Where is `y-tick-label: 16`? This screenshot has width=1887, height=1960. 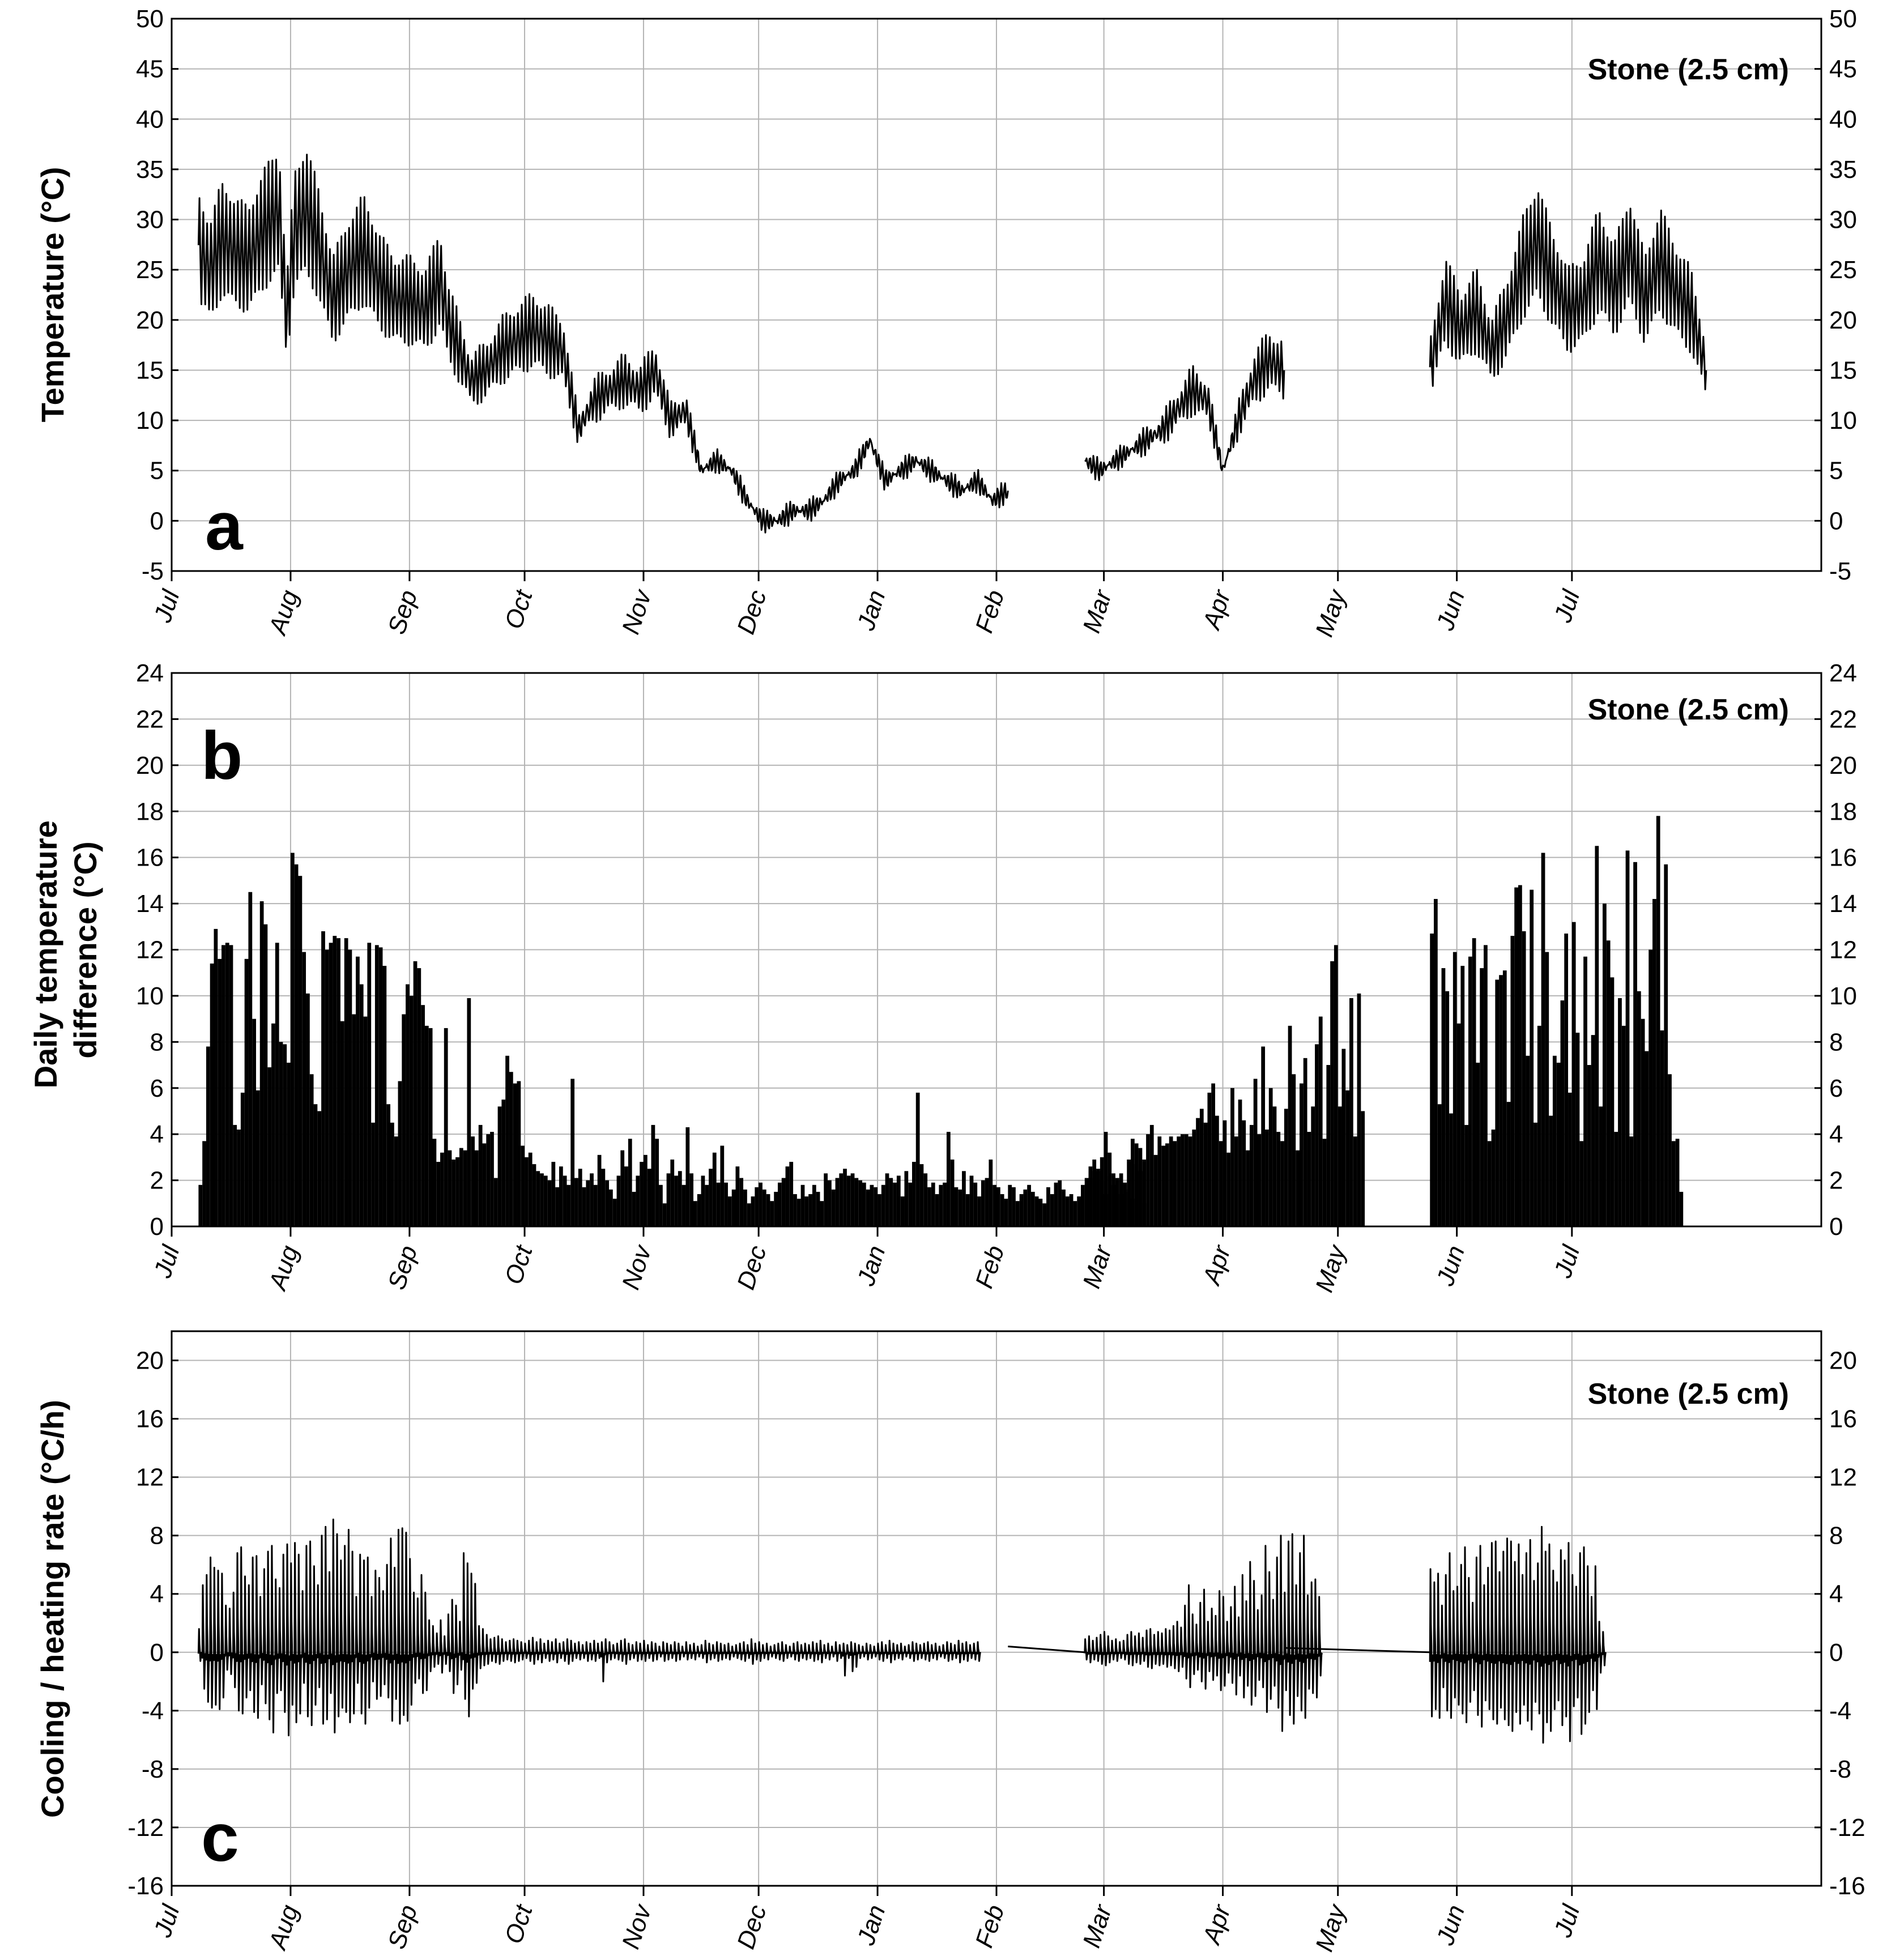 y-tick-label: 16 is located at coordinates (150, 1419).